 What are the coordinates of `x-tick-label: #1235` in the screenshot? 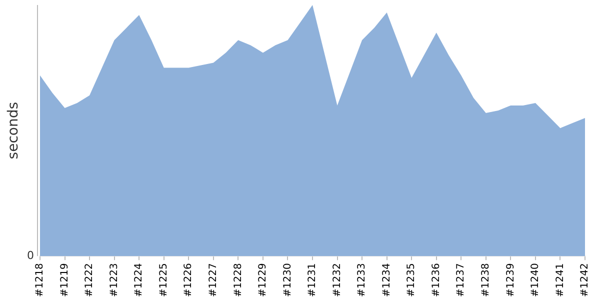 It's located at (412, 280).